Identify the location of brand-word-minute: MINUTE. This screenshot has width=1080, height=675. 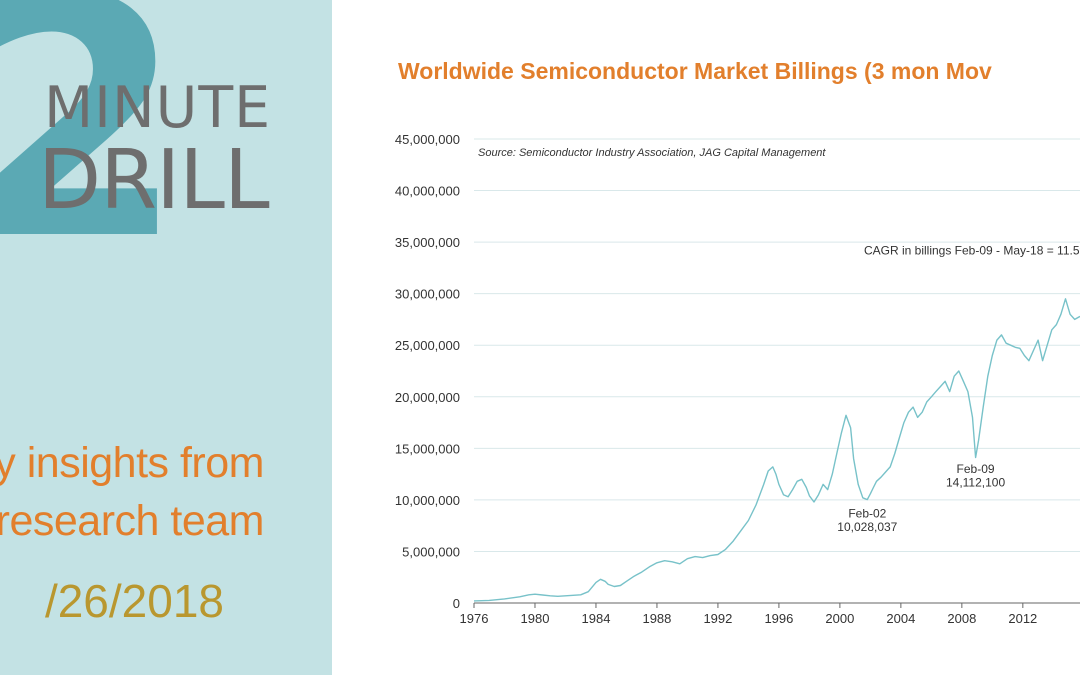
(158, 108).